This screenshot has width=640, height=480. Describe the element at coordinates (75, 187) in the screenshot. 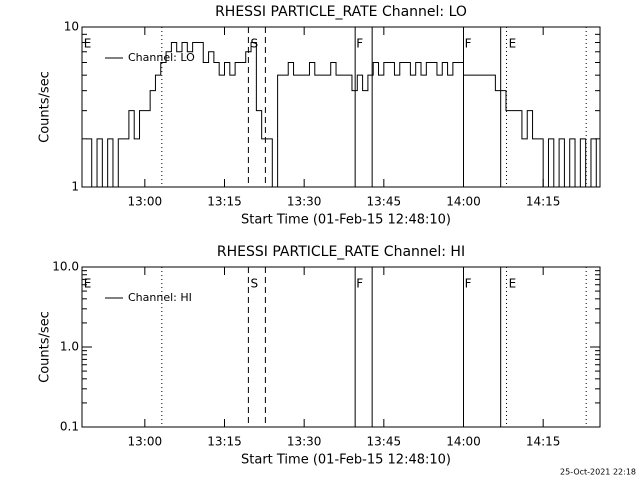

I see `y-tick-label: 1` at that location.